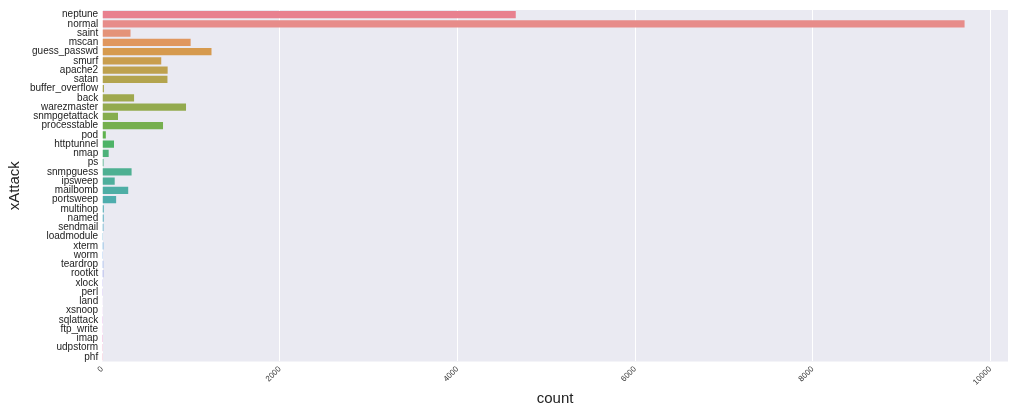 The width and height of the screenshot is (1014, 410). I want to click on y-tick-label: processtable, so click(70, 125).